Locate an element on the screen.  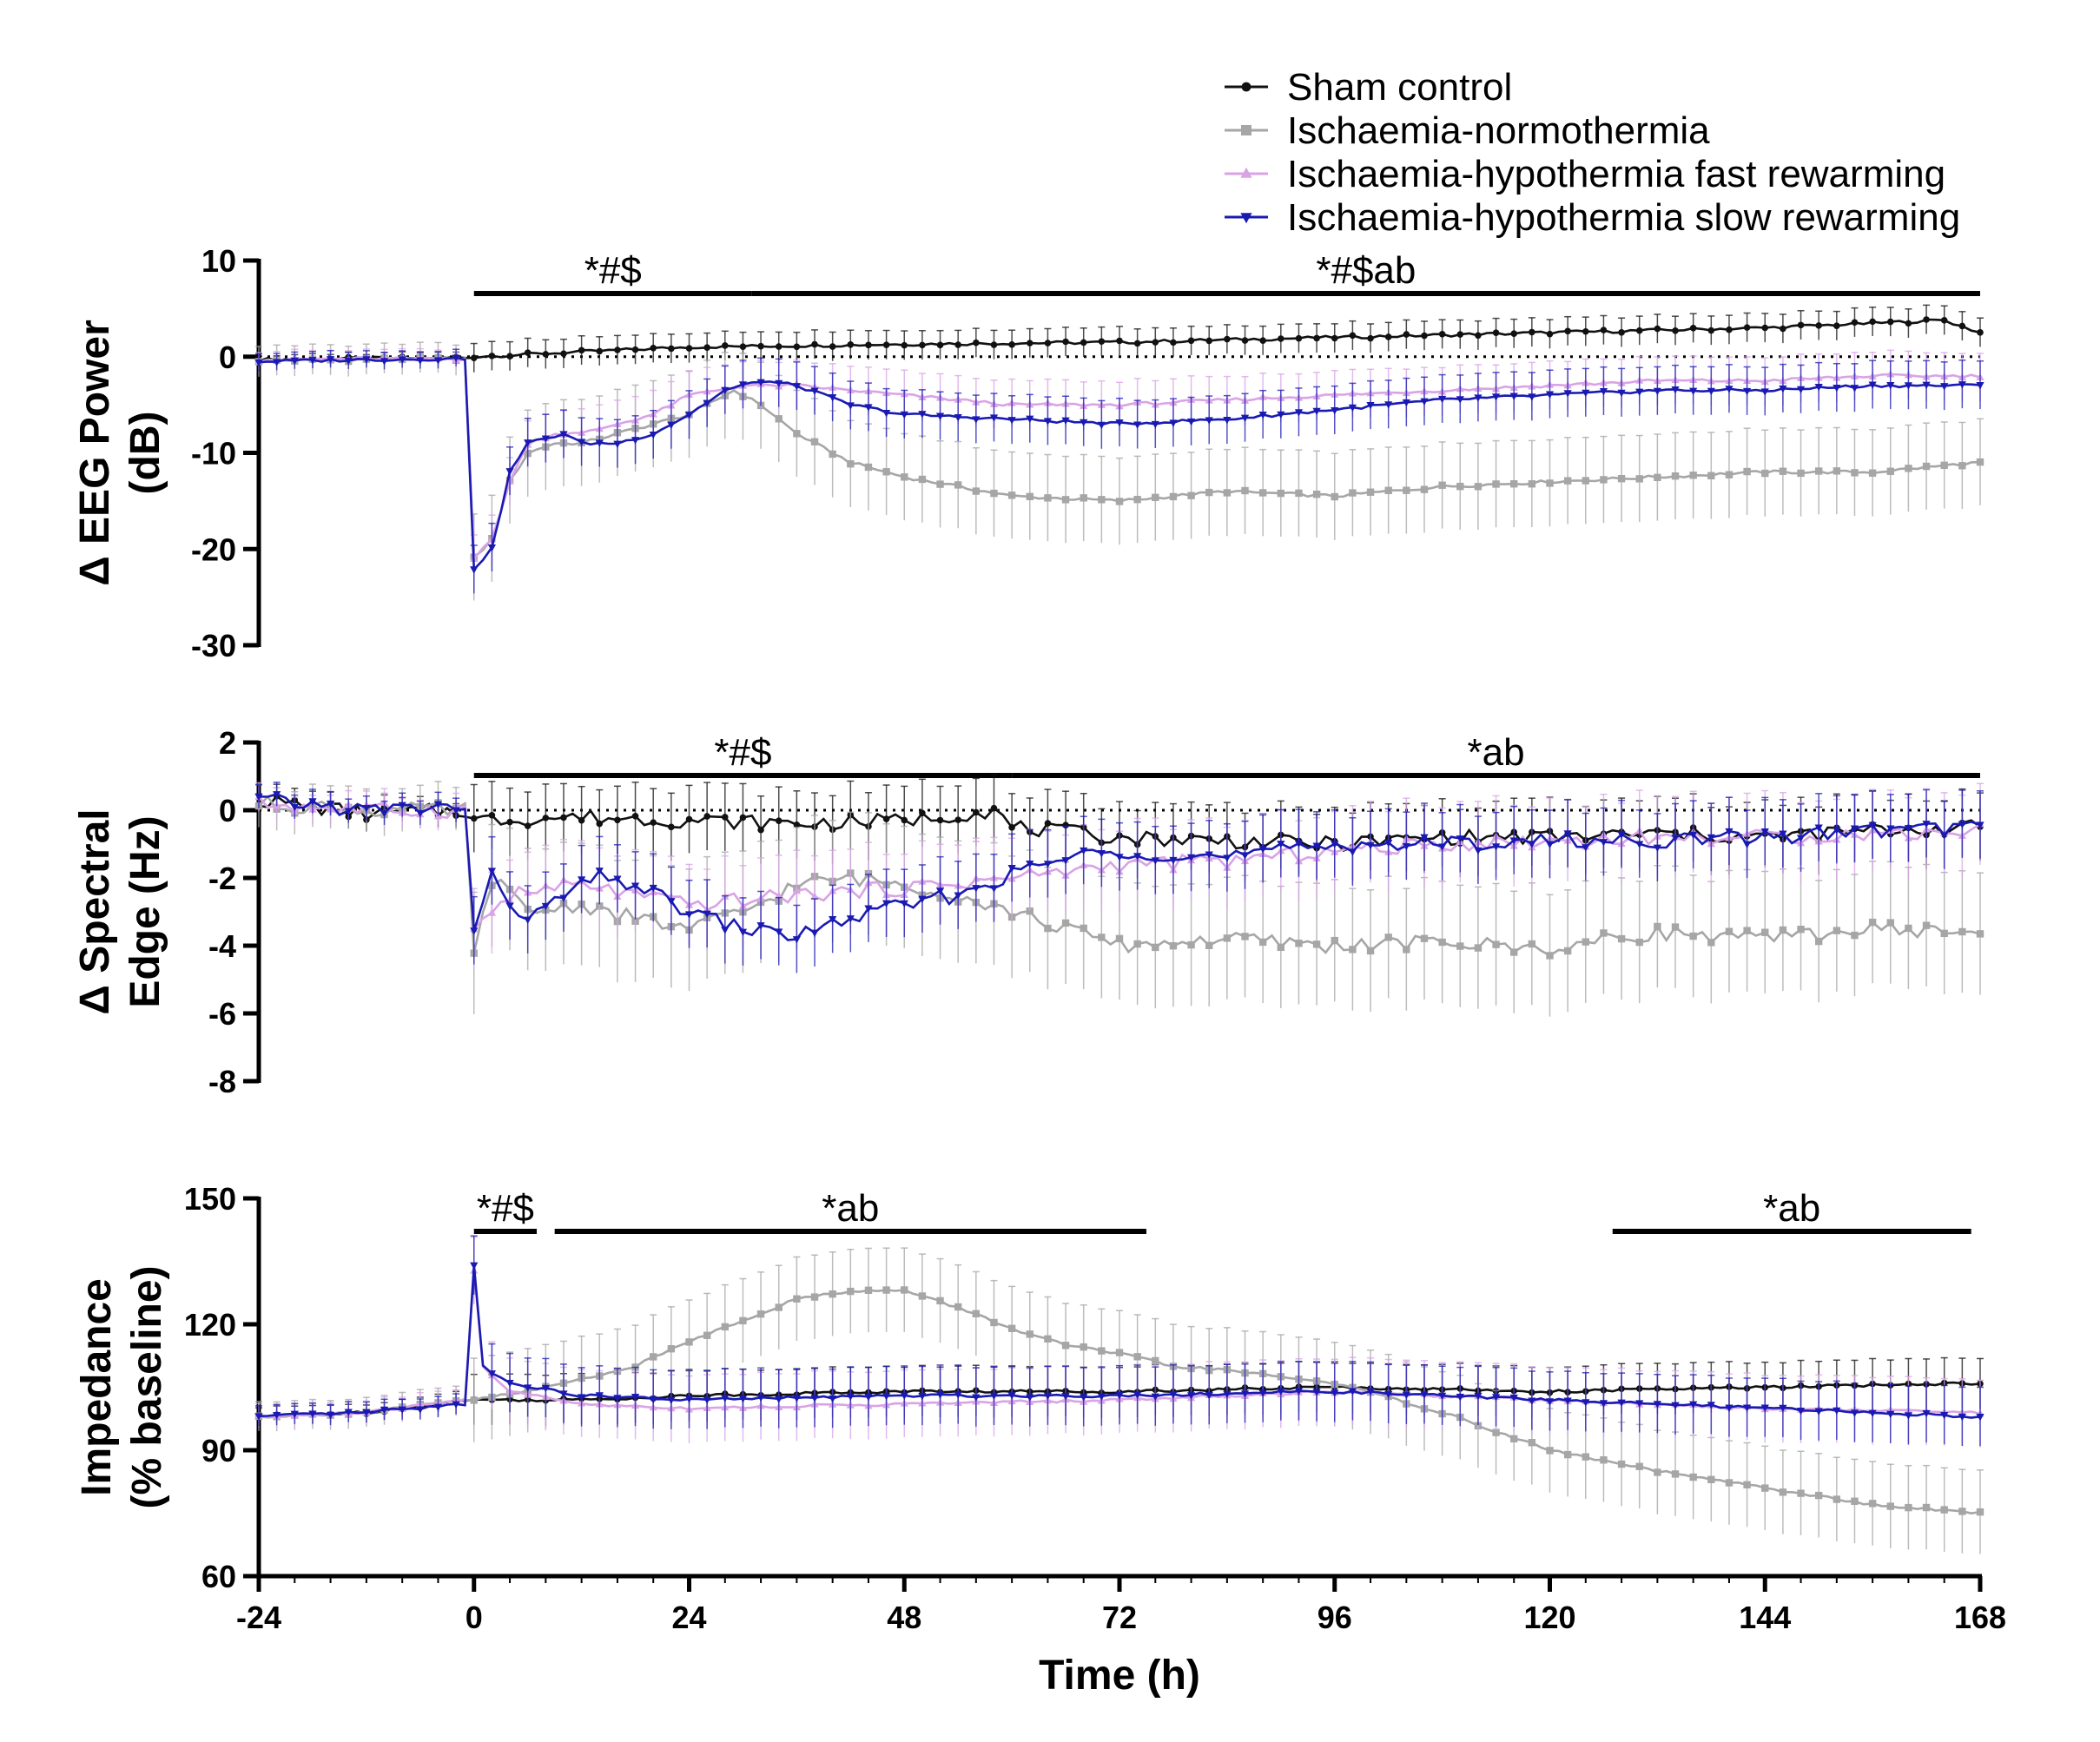
legend-entry: Ischaemia-hypothermia fast rewarming is located at coordinates (1585, 174).